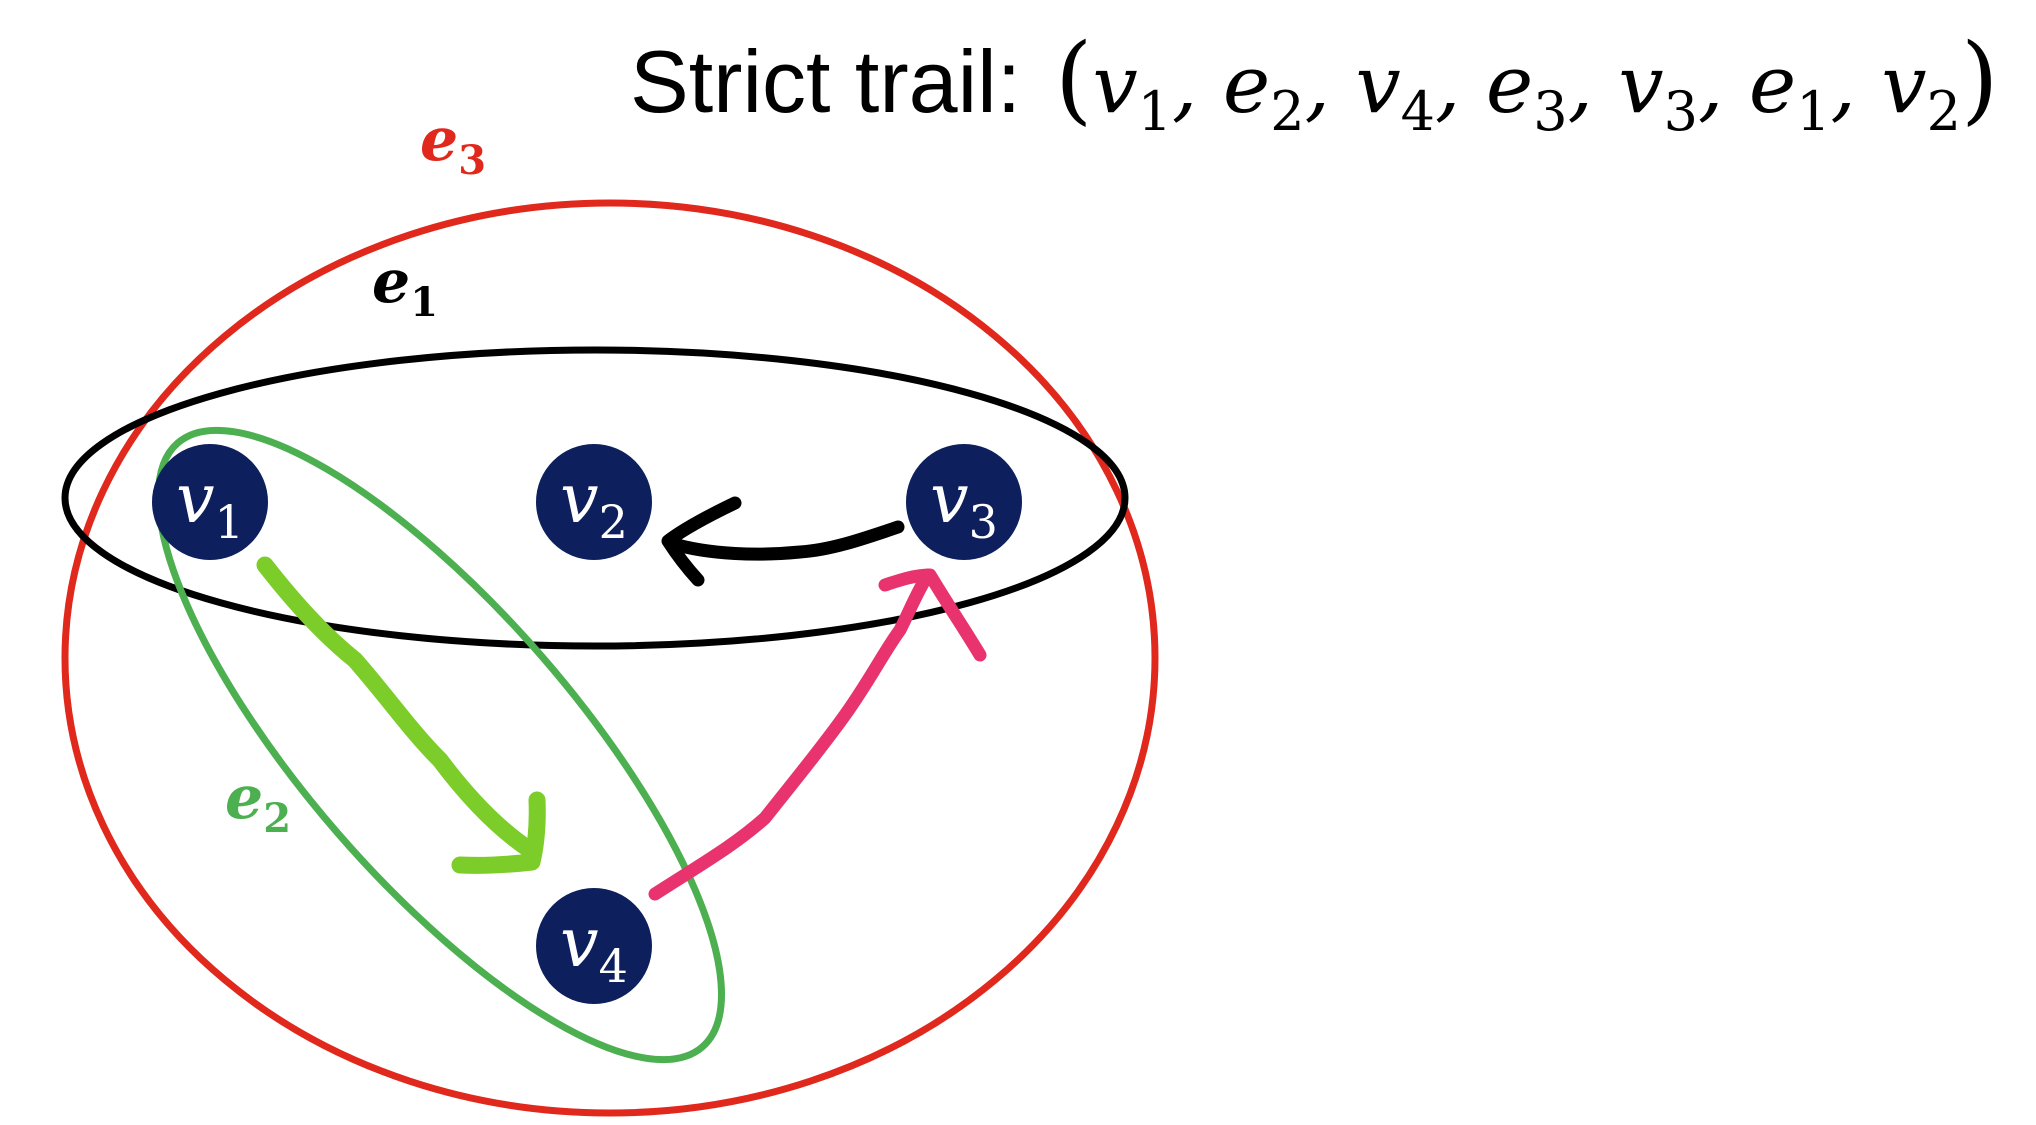 The height and width of the screenshot is (1125, 2036). Describe the element at coordinates (1509, 84) in the screenshot. I see `title-sequence-item-4-base: e` at that location.